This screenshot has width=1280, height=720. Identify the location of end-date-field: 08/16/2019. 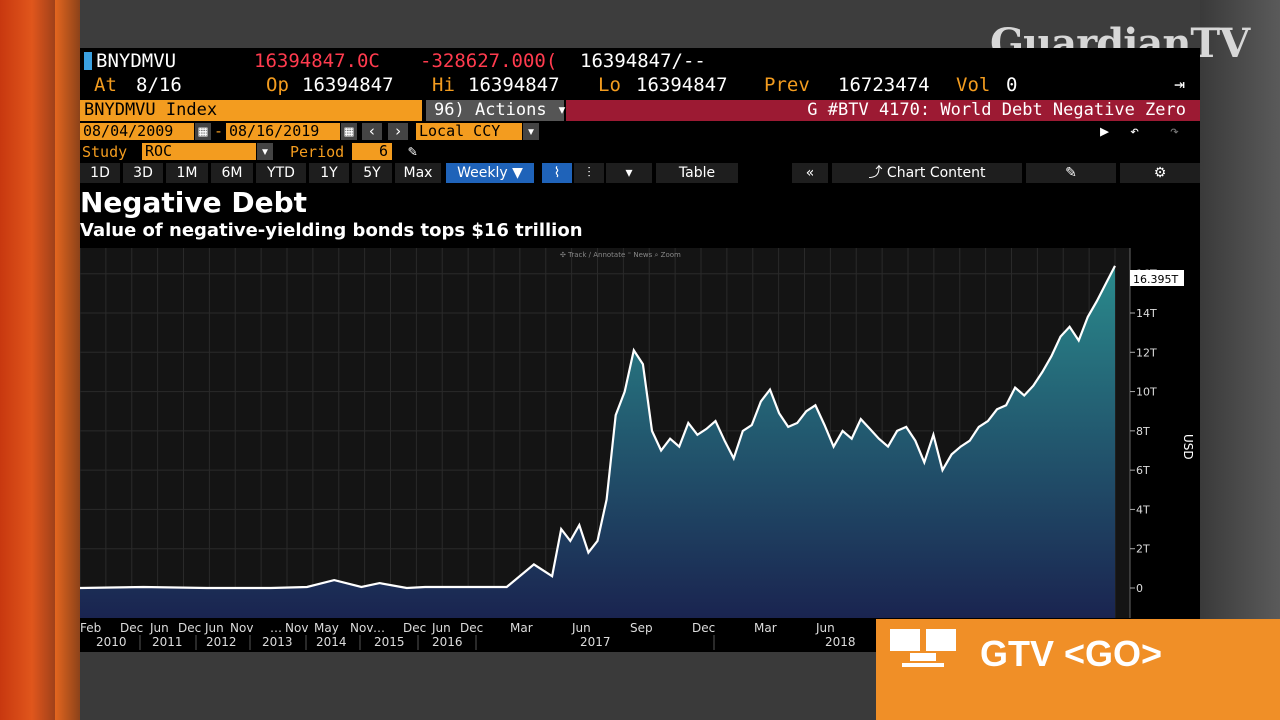
(283, 131).